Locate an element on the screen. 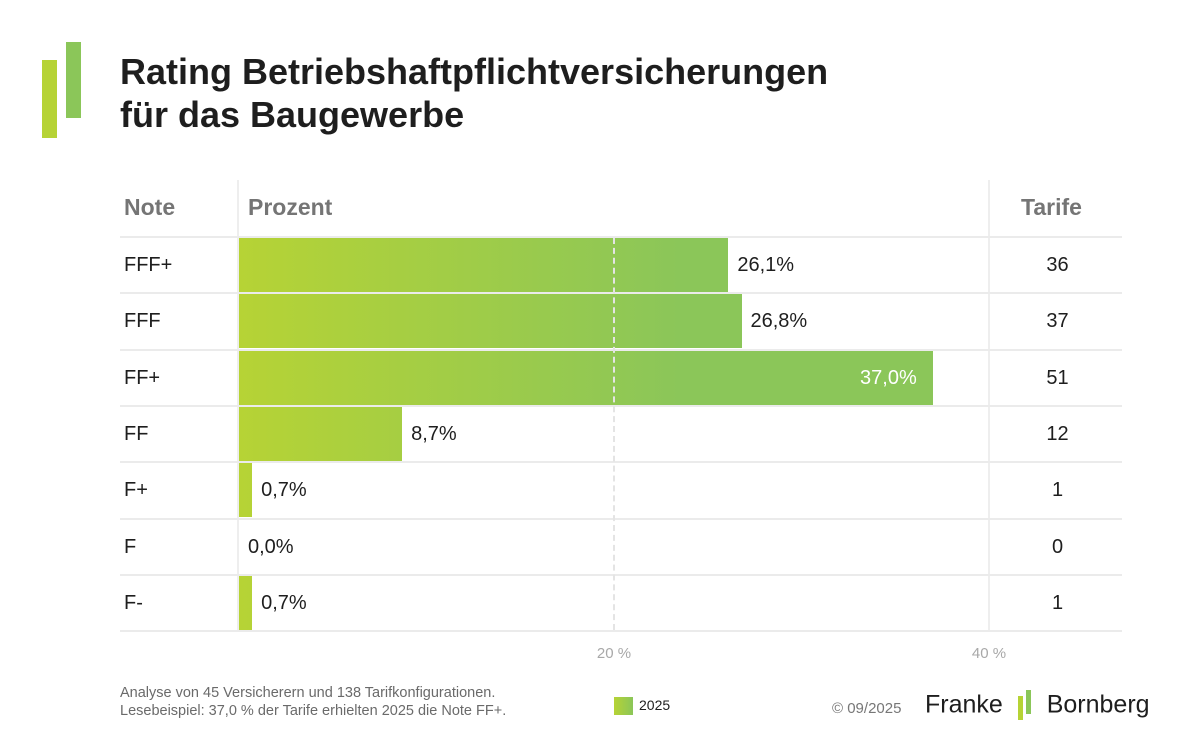 Image resolution: width=1200 pixels, height=750 pixels. column-header-percent: Prozent is located at coordinates (290, 207).